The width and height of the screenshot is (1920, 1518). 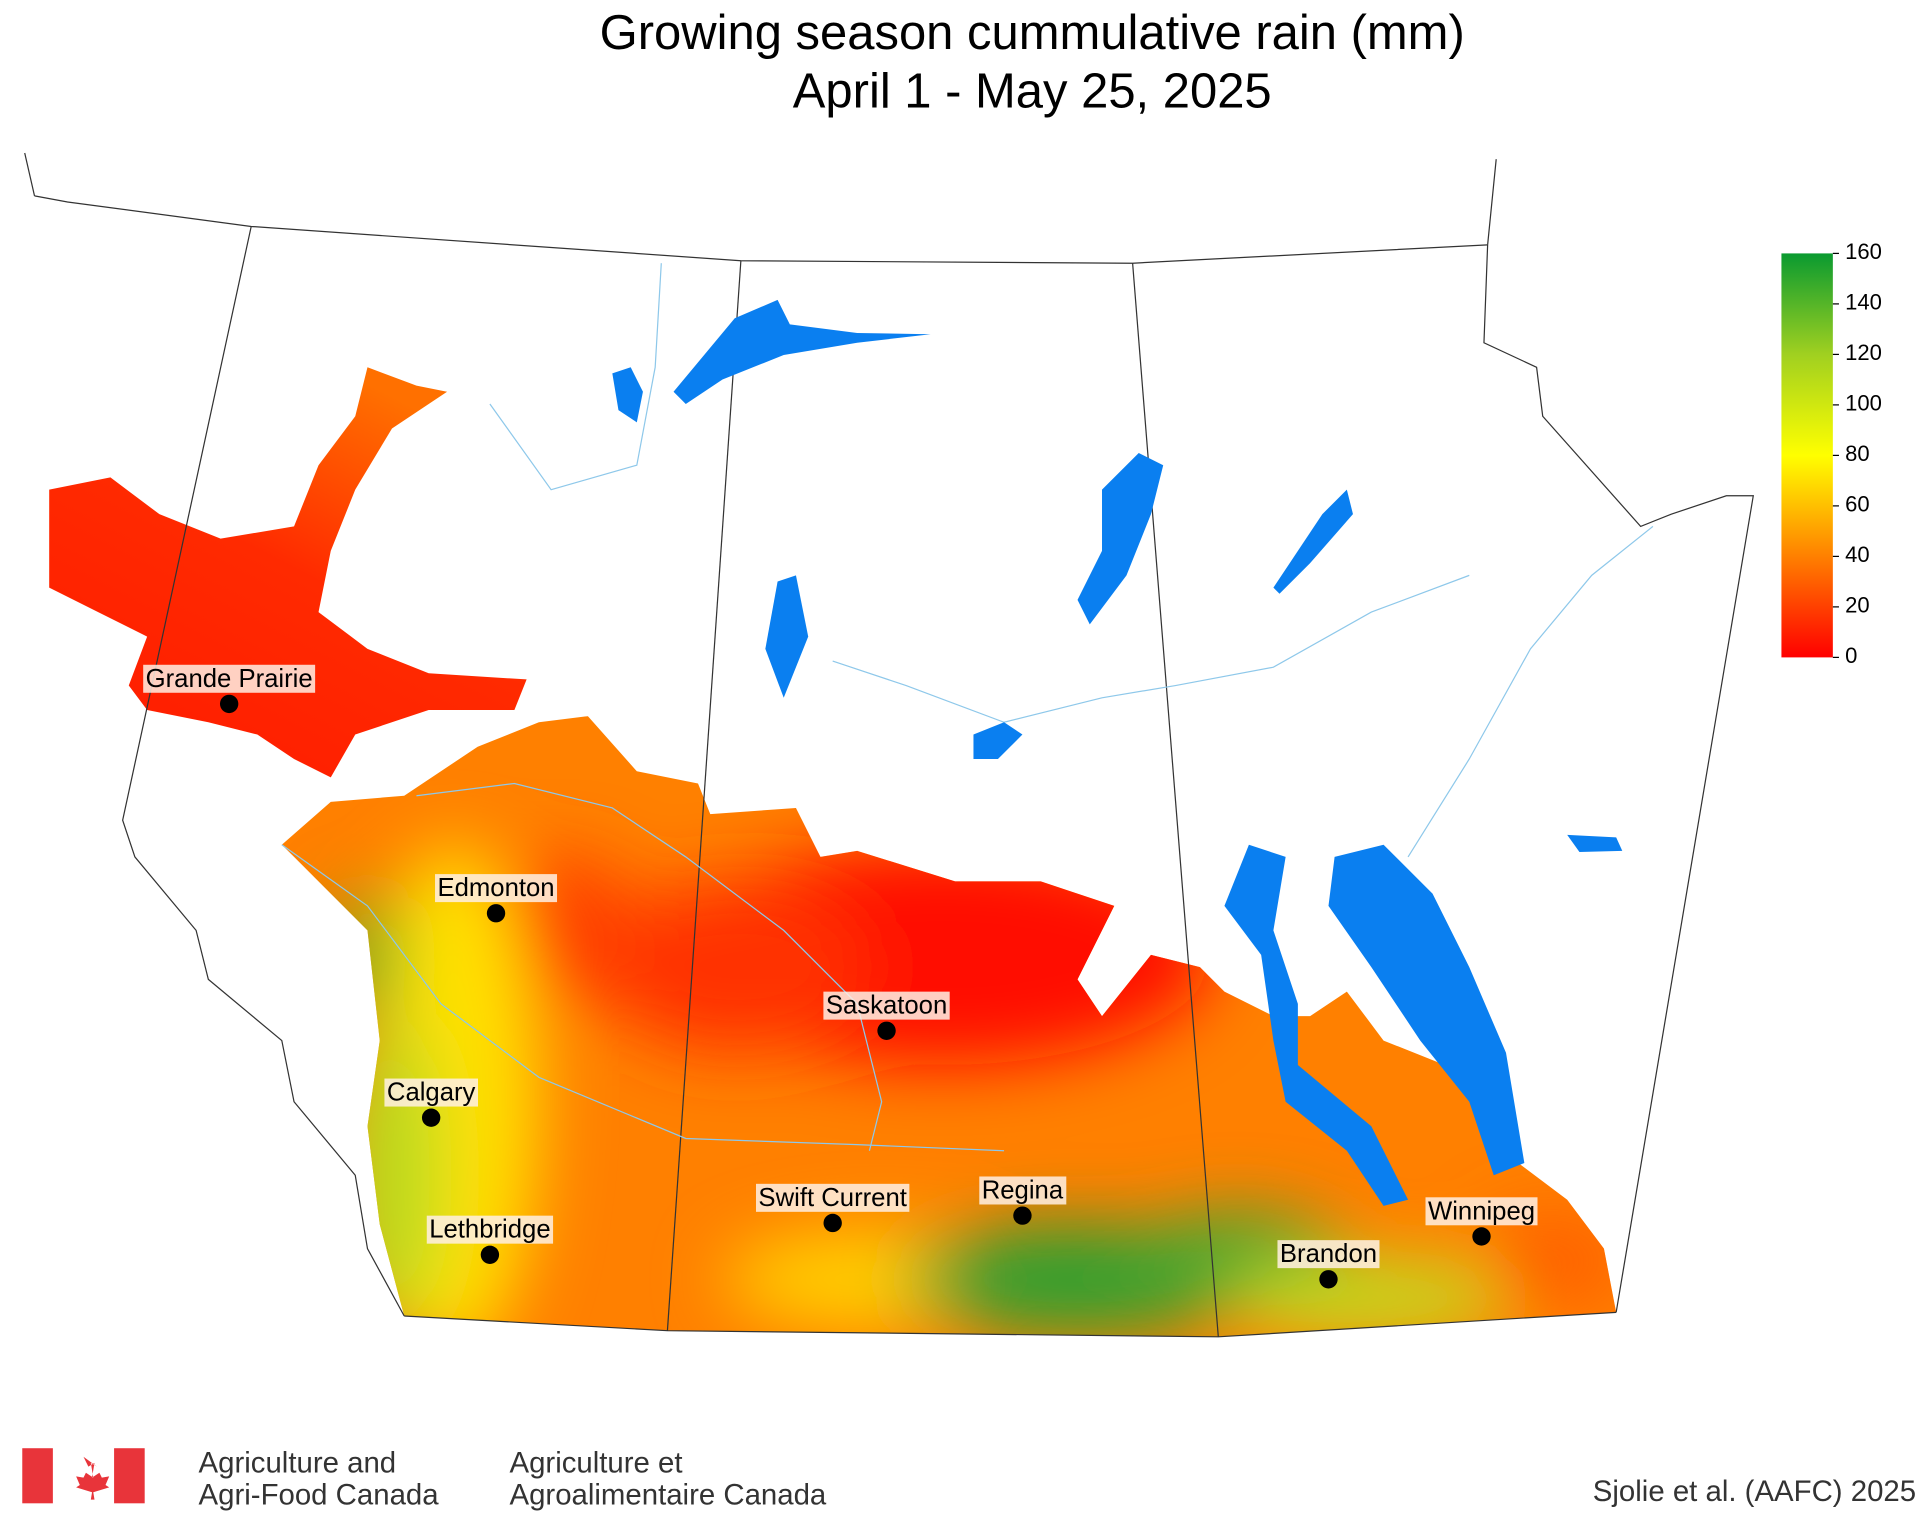 I want to click on city-label: Saskatoon, so click(x=886, y=1006).